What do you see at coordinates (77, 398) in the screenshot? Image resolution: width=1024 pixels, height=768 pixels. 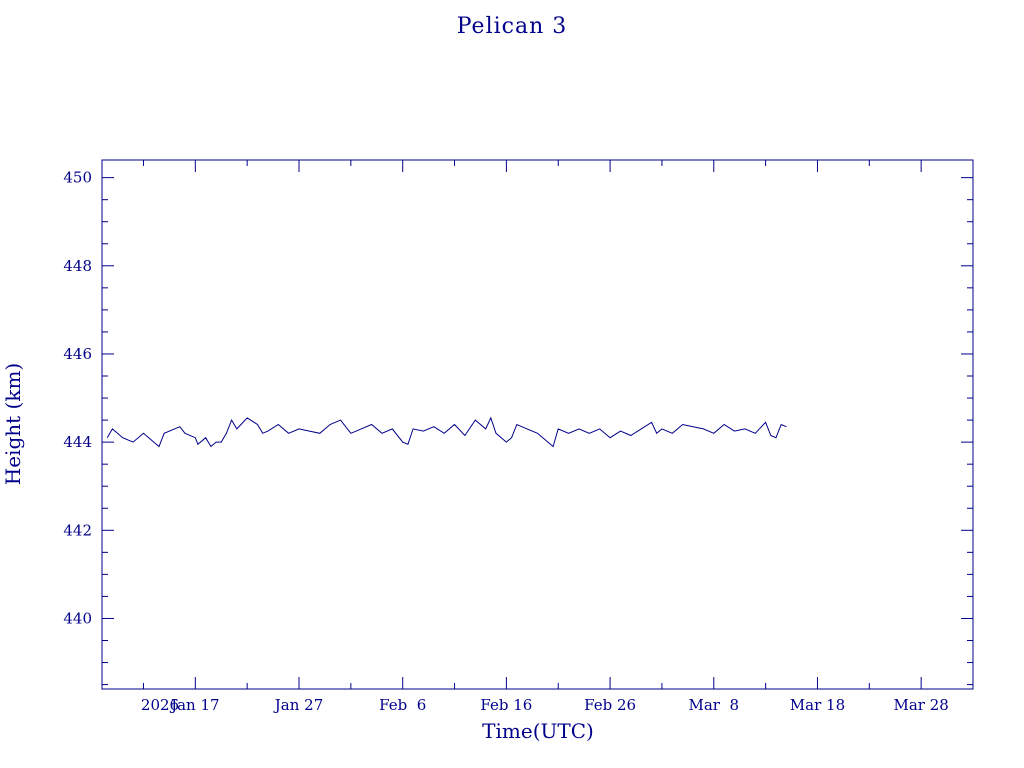 I see `y-axis-tick-labels: 440 442 444 446 448 450` at bounding box center [77, 398].